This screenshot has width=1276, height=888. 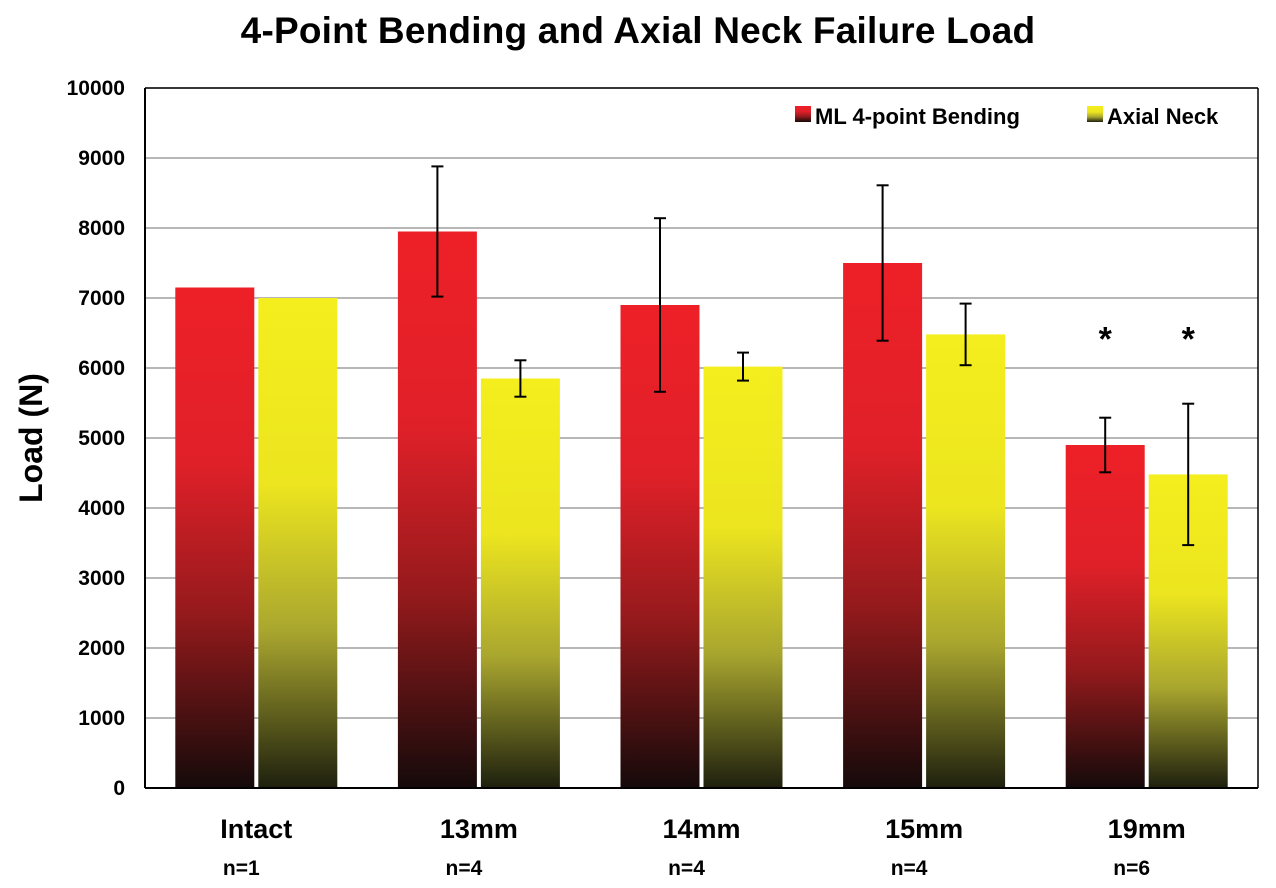 What do you see at coordinates (479, 829) in the screenshot?
I see `x-tick-label: 13mm` at bounding box center [479, 829].